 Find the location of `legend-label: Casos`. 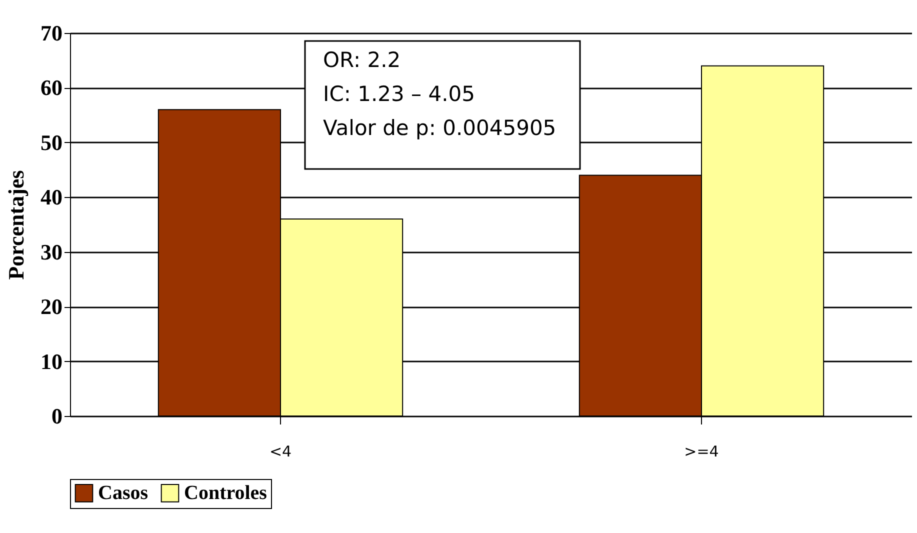

legend-label: Casos is located at coordinates (123, 493).